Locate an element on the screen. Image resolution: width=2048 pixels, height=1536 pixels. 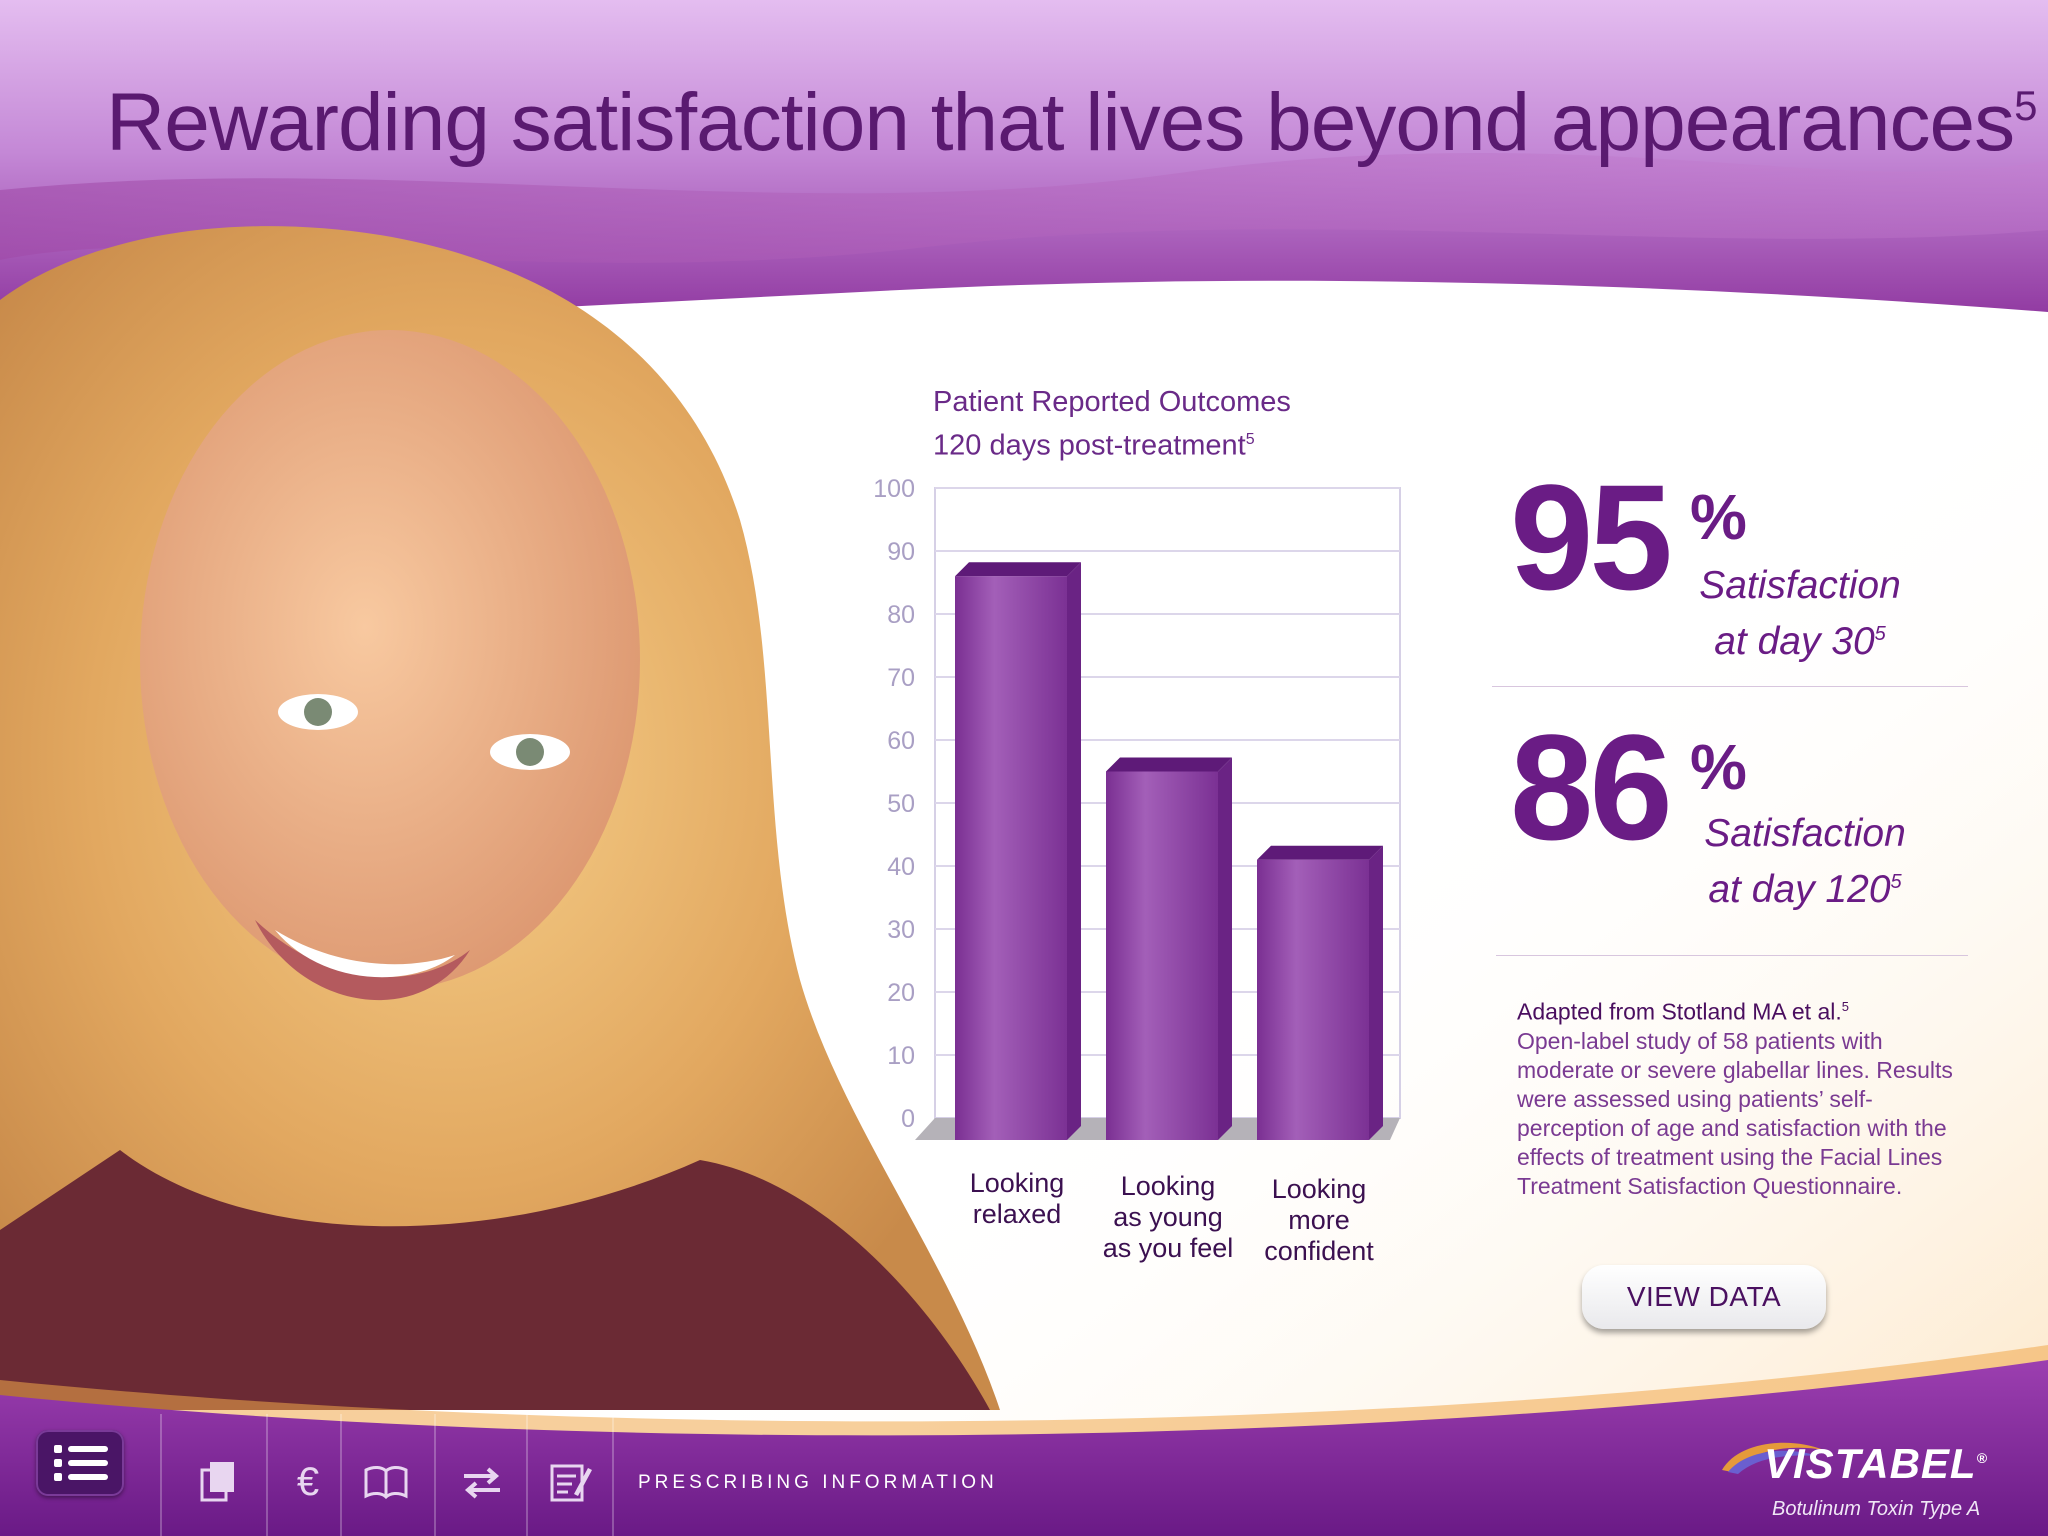
y-tick-label: 80 is located at coordinates (901, 615).